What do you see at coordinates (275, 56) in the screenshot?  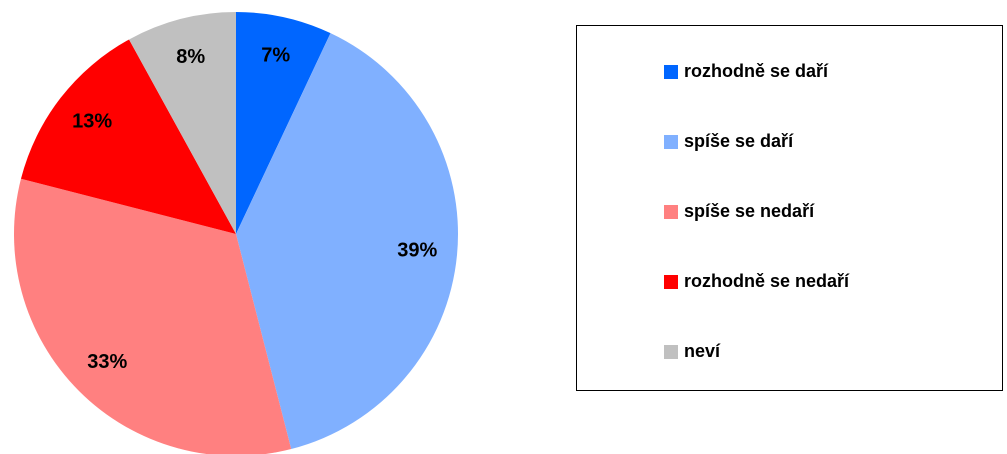 I see `value-label: 7%` at bounding box center [275, 56].